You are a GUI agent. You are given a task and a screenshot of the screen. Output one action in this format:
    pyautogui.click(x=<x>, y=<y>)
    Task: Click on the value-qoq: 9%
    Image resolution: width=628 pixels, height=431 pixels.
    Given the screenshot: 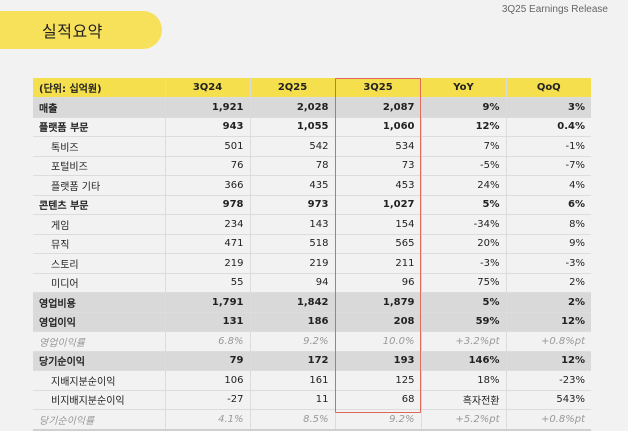 What is the action you would take?
    pyautogui.click(x=548, y=244)
    